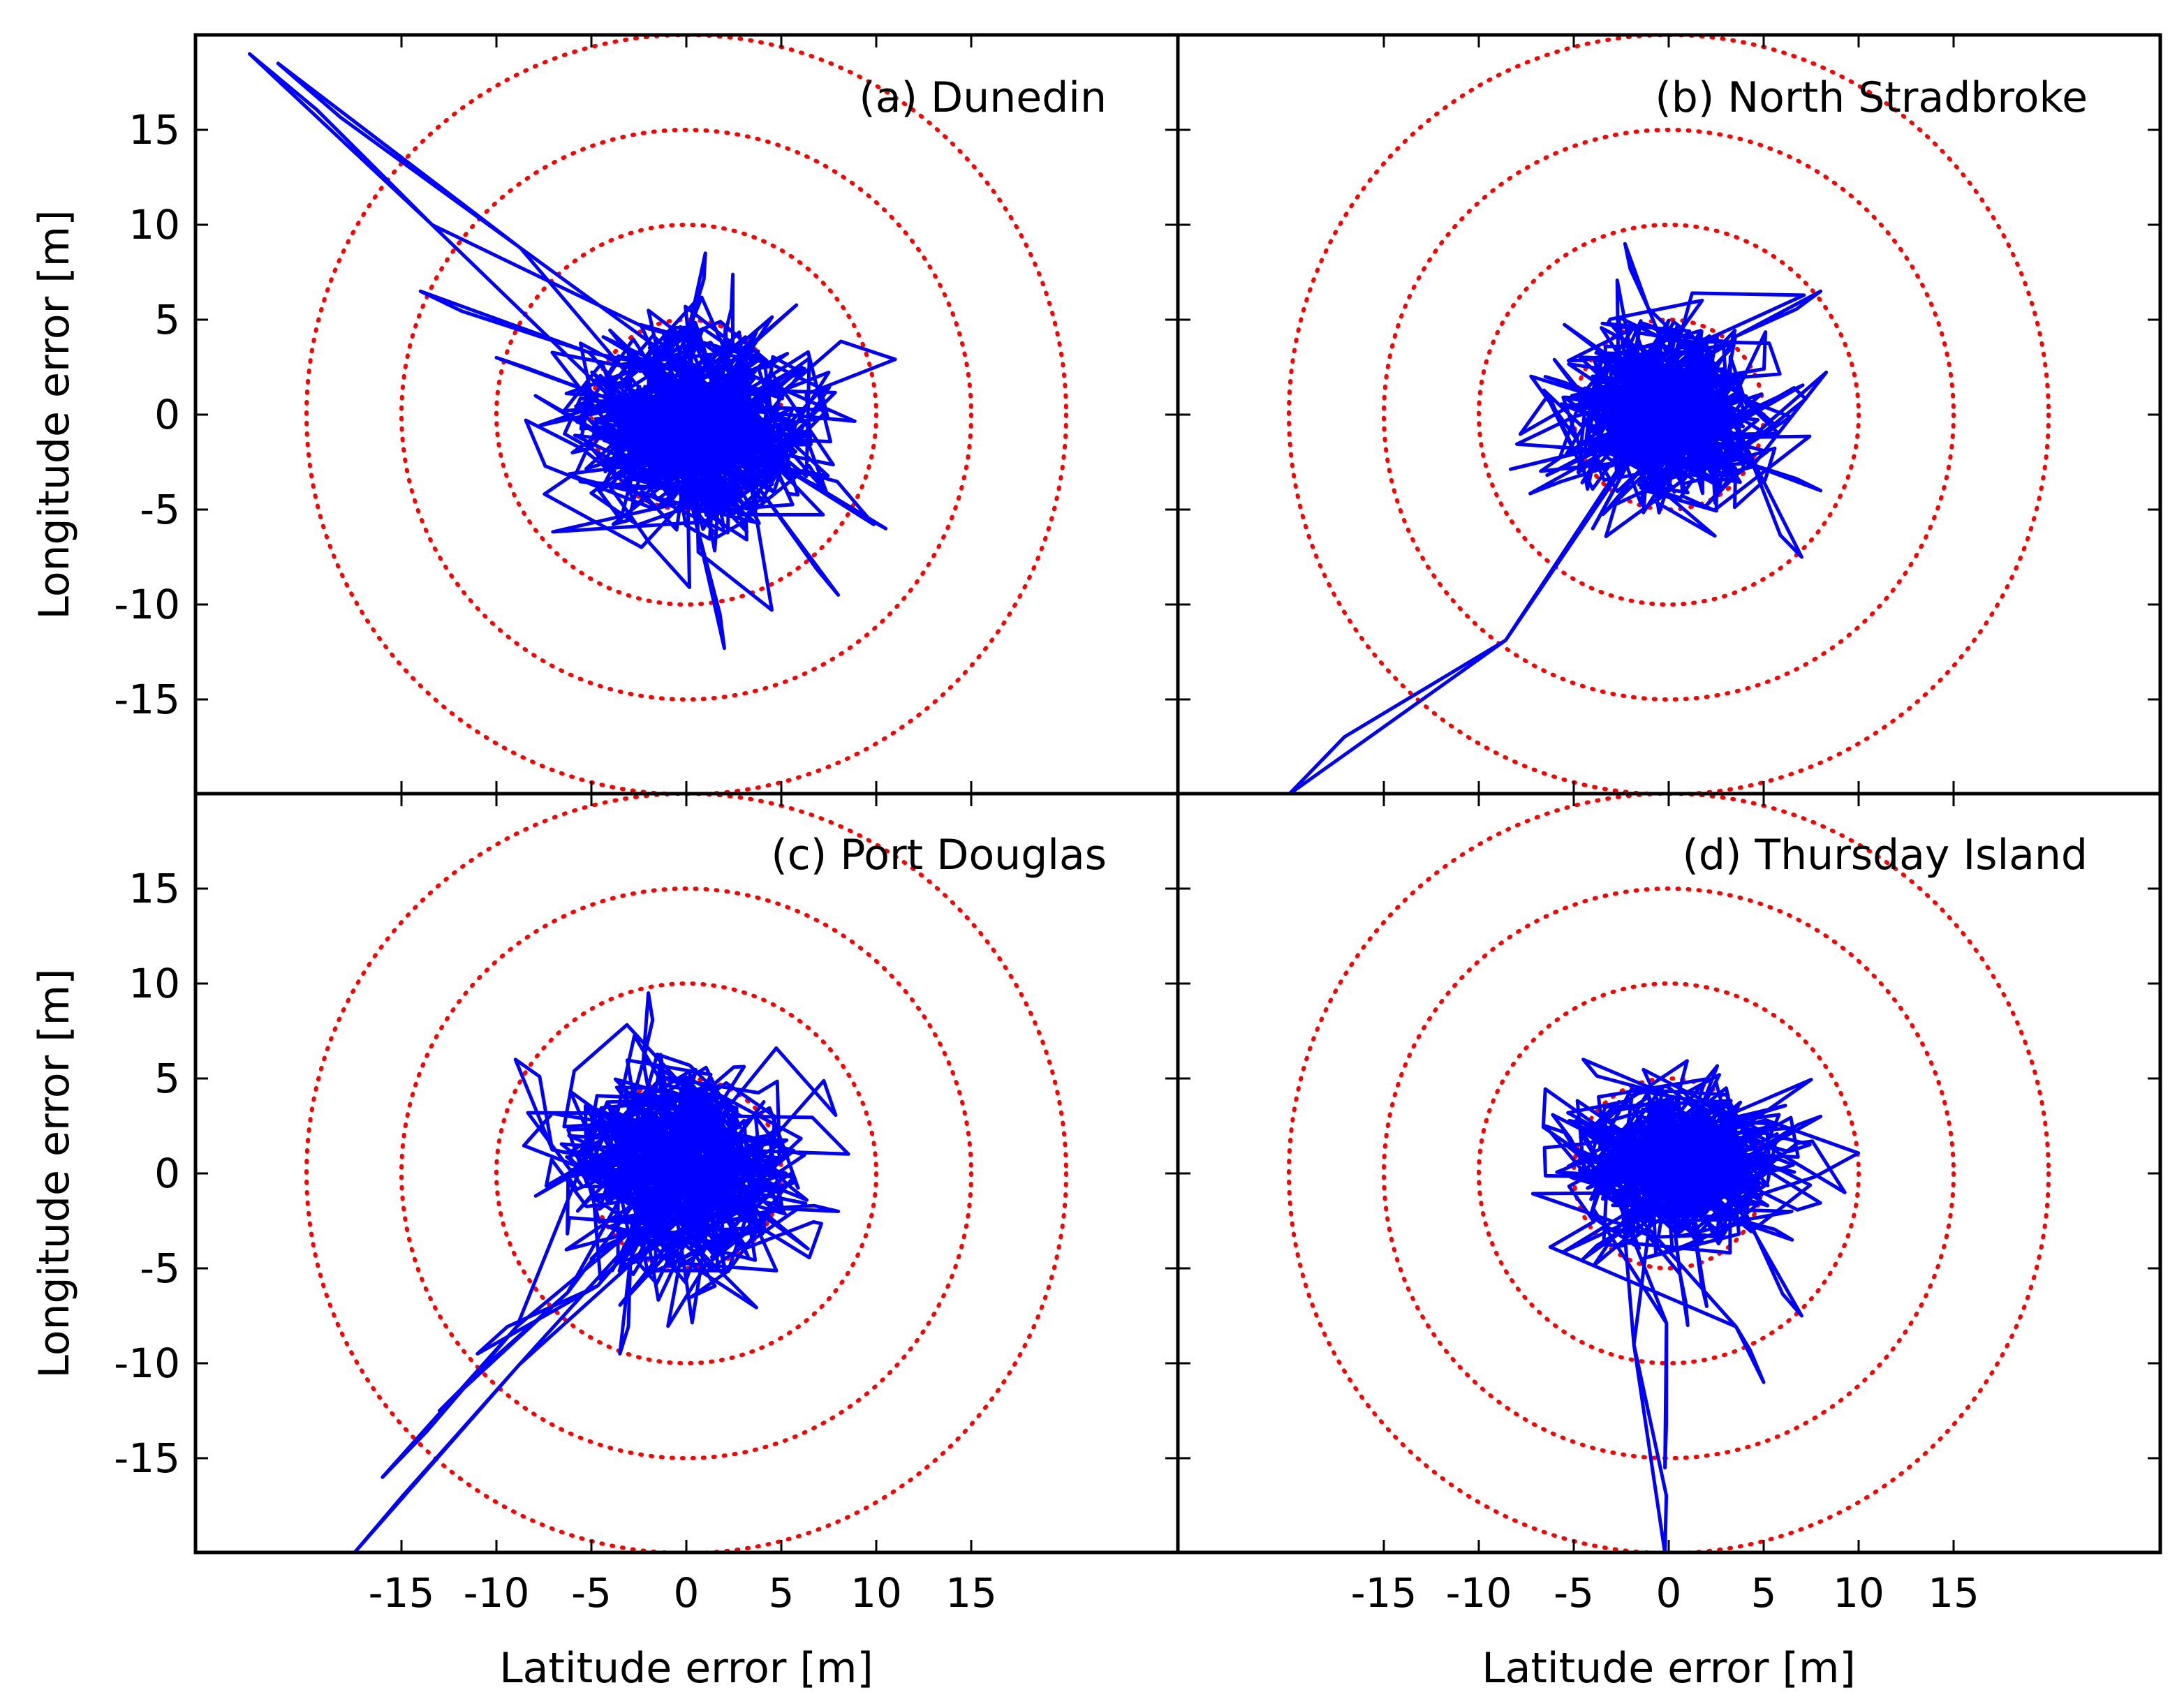 The image size is (2184, 1706). Describe the element at coordinates (54, 414) in the screenshot. I see `y-axis-label-top: Longitude error [m]` at that location.